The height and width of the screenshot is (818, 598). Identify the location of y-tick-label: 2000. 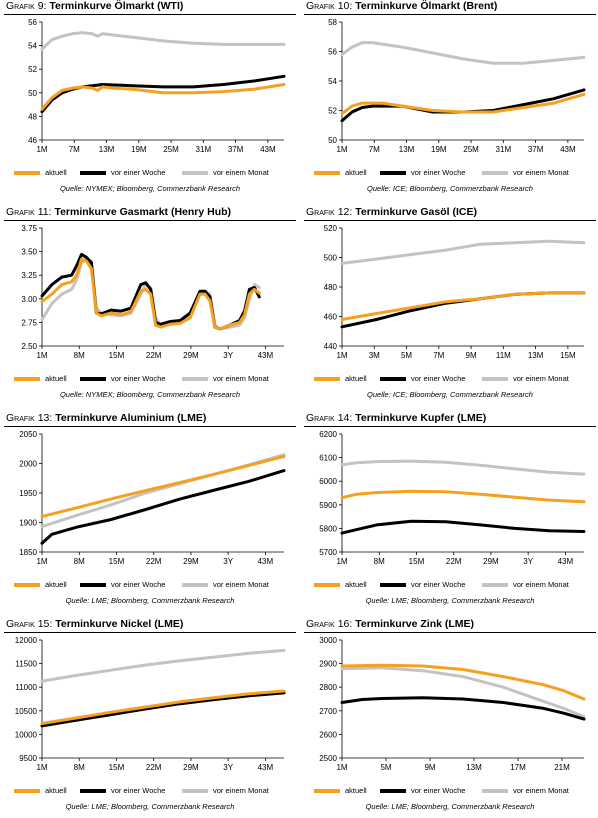
(28, 464).